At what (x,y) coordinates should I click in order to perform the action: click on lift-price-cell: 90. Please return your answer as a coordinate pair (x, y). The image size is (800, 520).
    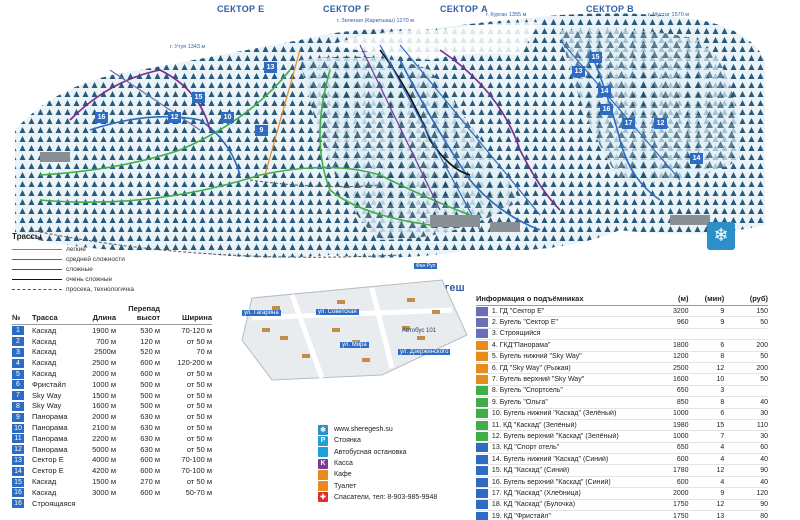
    Looking at the image, I should click on (764, 505).